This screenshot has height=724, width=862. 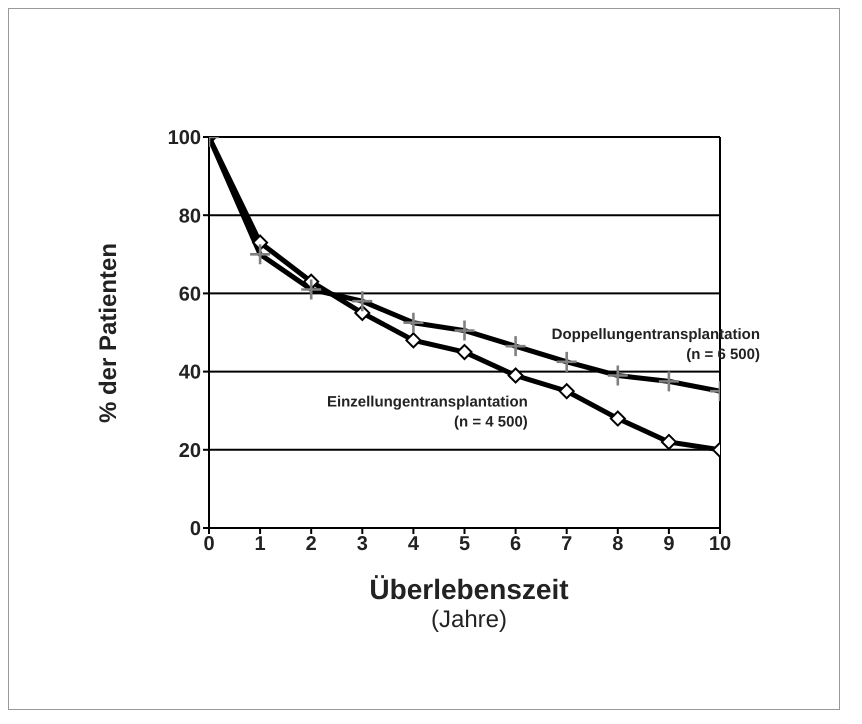 What do you see at coordinates (566, 544) in the screenshot?
I see `x-tick-label: 7` at bounding box center [566, 544].